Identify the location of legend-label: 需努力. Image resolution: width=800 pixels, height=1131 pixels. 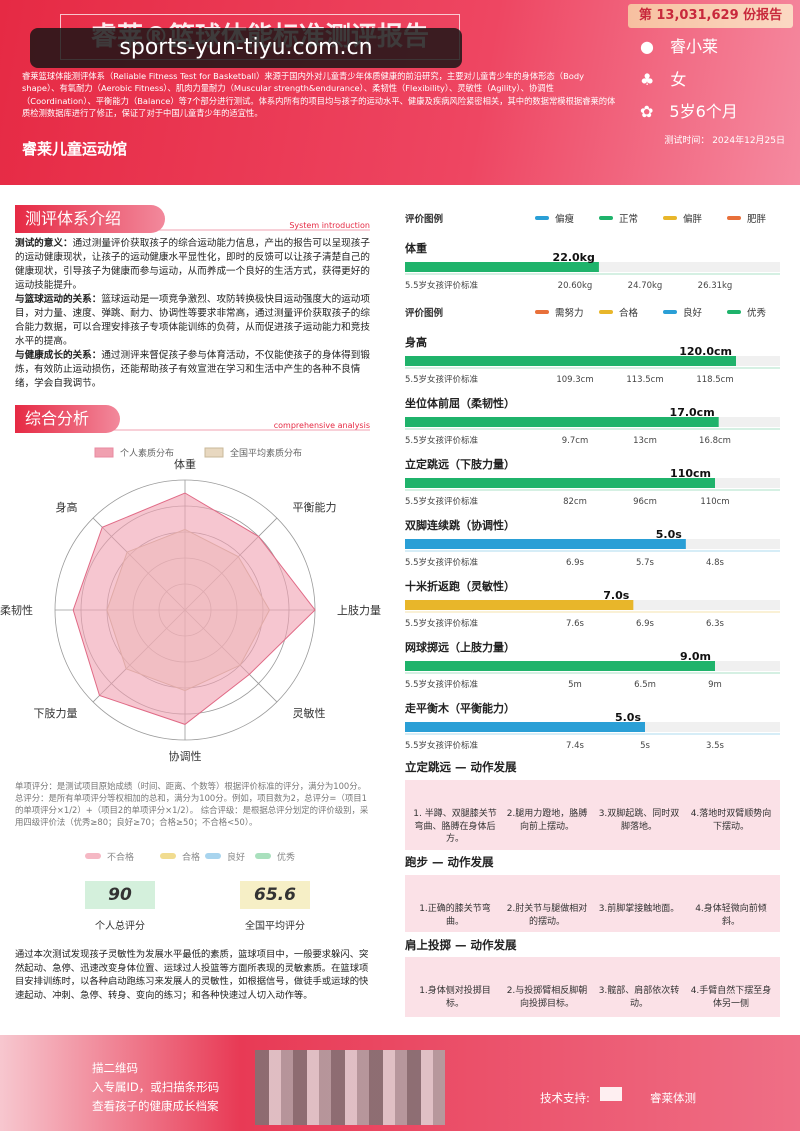
(569, 313).